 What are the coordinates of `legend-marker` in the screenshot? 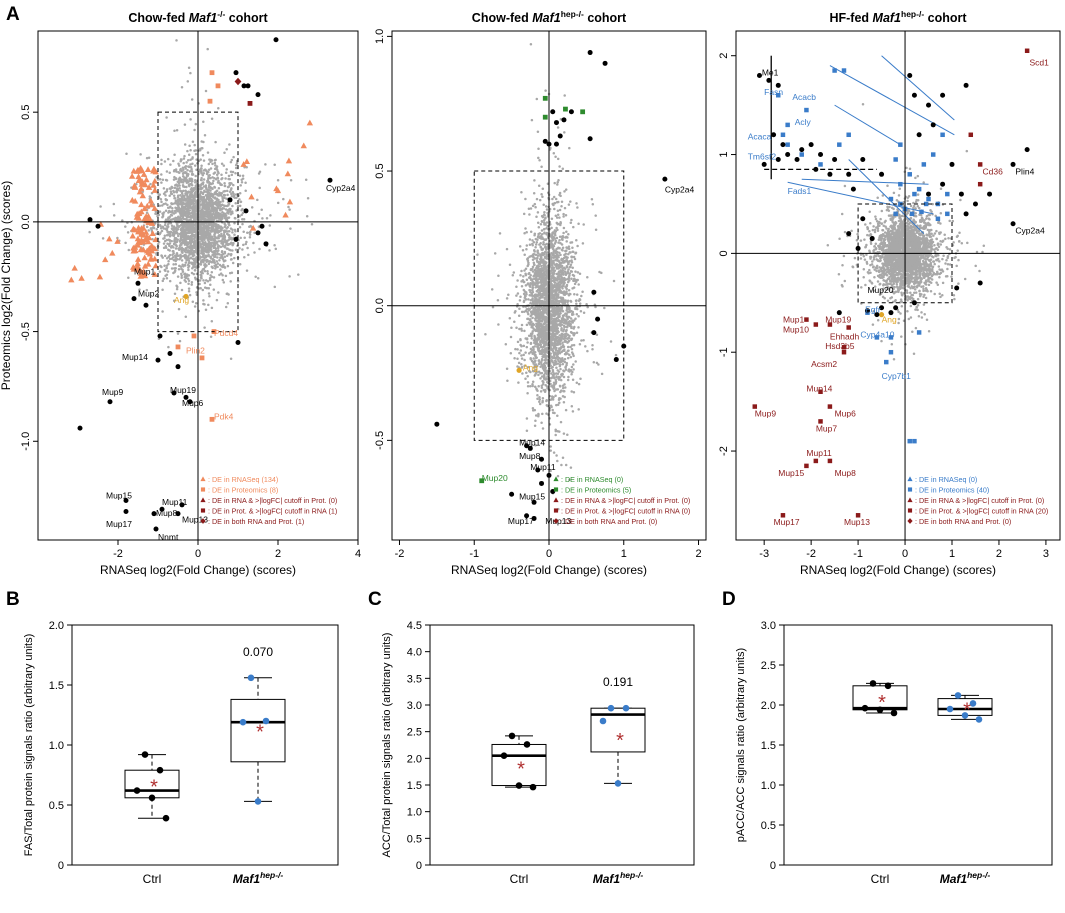 It's located at (203, 489).